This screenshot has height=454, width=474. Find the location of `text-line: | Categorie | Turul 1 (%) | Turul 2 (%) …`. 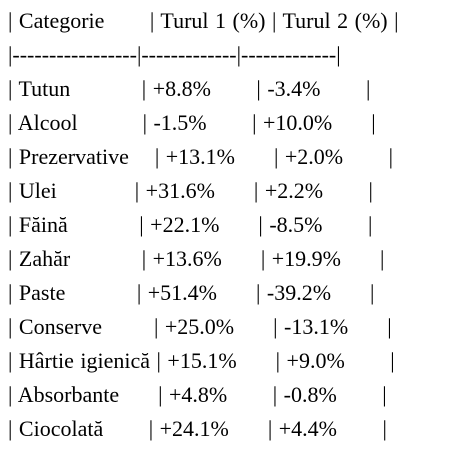

text-line: | Categorie | Turul 1 (%) | Turul 2 (%) … is located at coordinates (203, 20).